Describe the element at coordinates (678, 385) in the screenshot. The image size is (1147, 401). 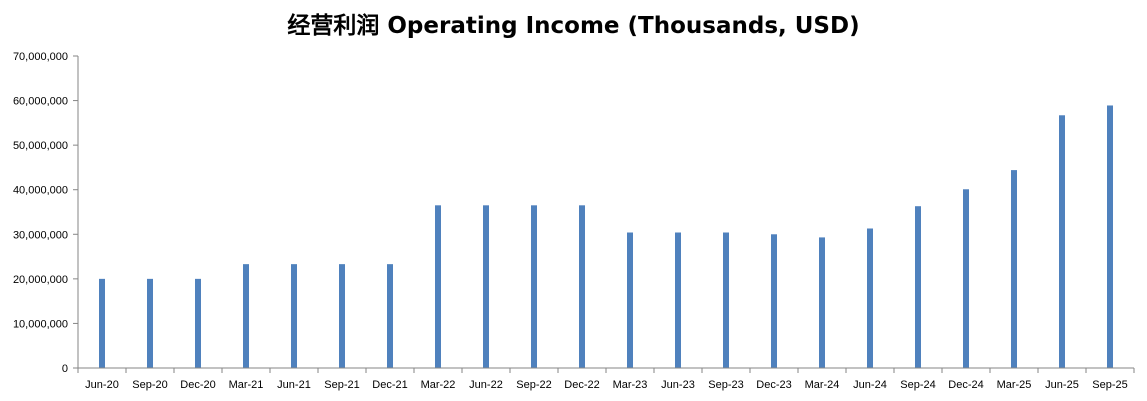
I see `x-tick-label: Jun-23` at that location.